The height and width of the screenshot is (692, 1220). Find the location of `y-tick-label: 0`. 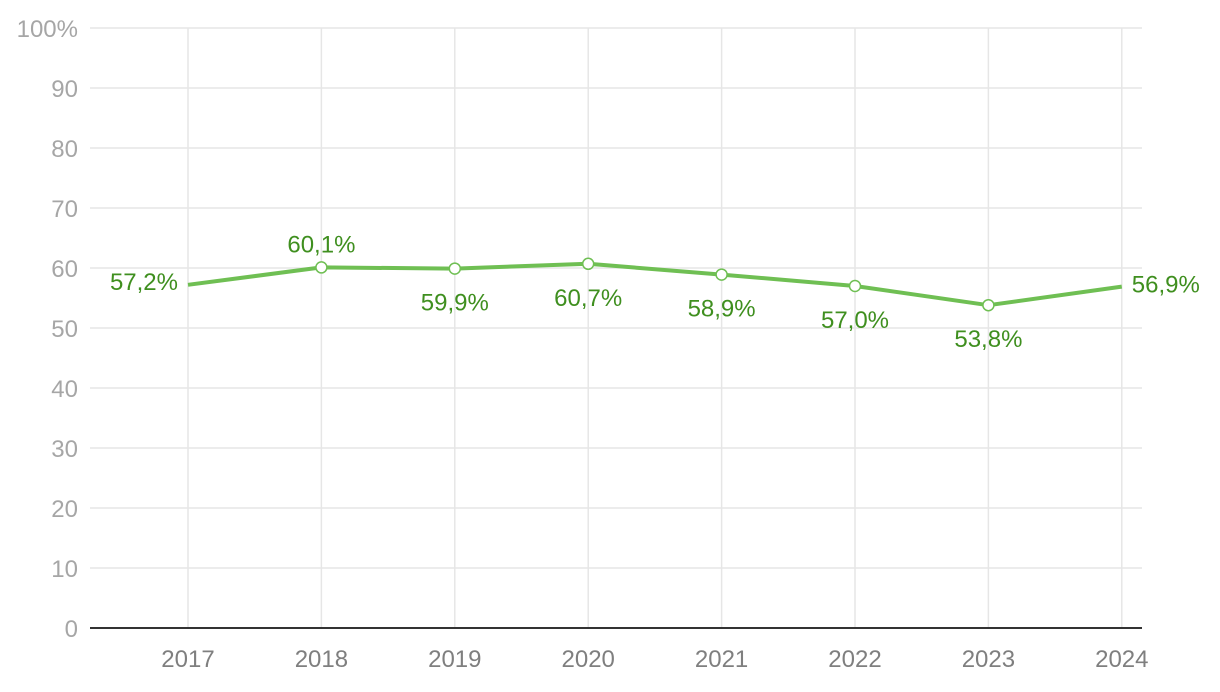

y-tick-label: 0 is located at coordinates (71, 629).